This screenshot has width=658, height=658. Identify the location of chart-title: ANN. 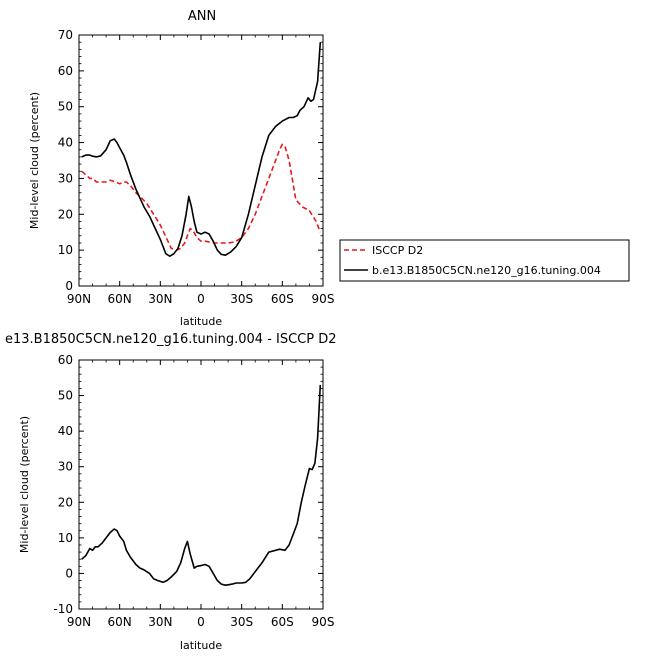
(202, 16).